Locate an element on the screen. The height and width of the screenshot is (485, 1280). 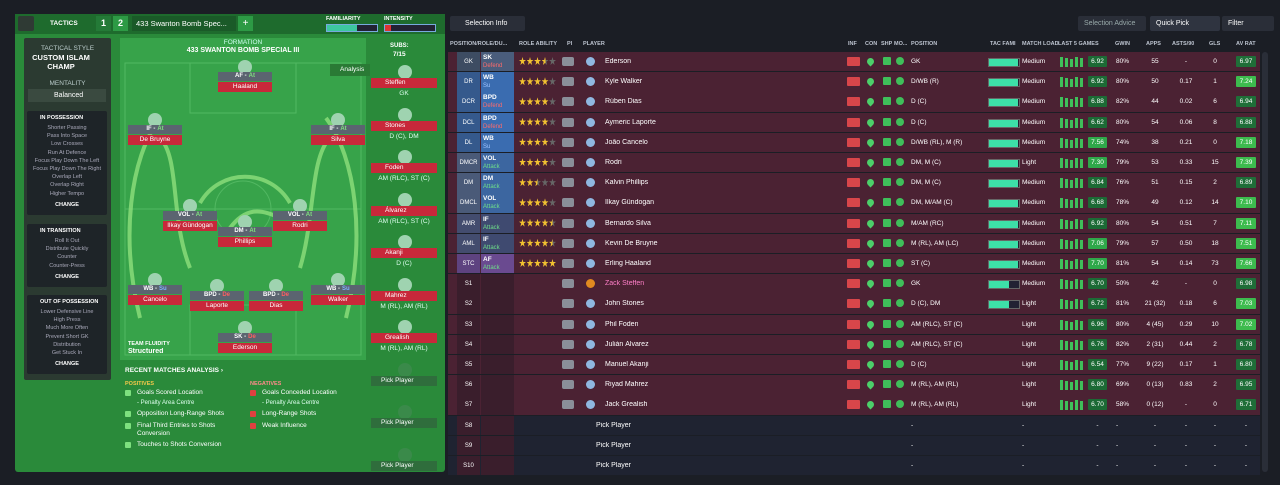
column-header: POSITION is located at coordinates (924, 44).